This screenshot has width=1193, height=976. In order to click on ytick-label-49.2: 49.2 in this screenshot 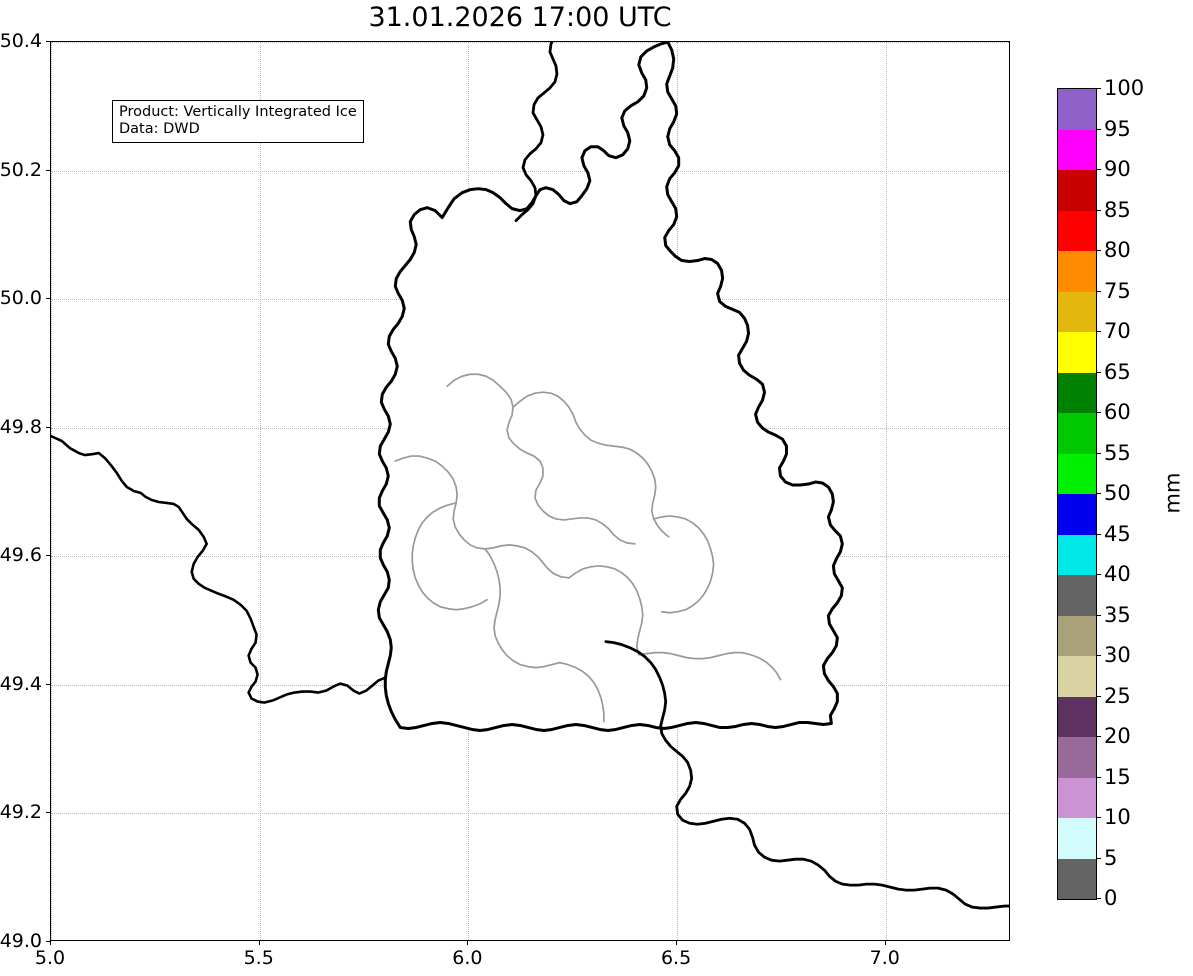, I will do `click(21, 812)`.